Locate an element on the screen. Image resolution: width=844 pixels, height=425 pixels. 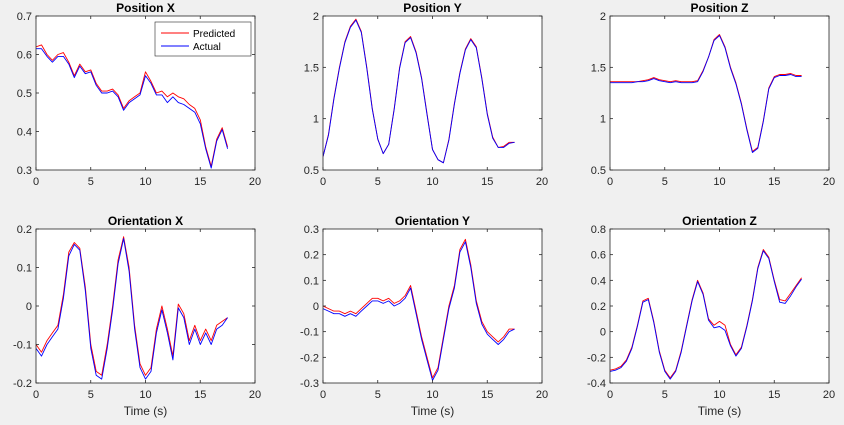
subplot-title: Orientation X is located at coordinates (145, 221).